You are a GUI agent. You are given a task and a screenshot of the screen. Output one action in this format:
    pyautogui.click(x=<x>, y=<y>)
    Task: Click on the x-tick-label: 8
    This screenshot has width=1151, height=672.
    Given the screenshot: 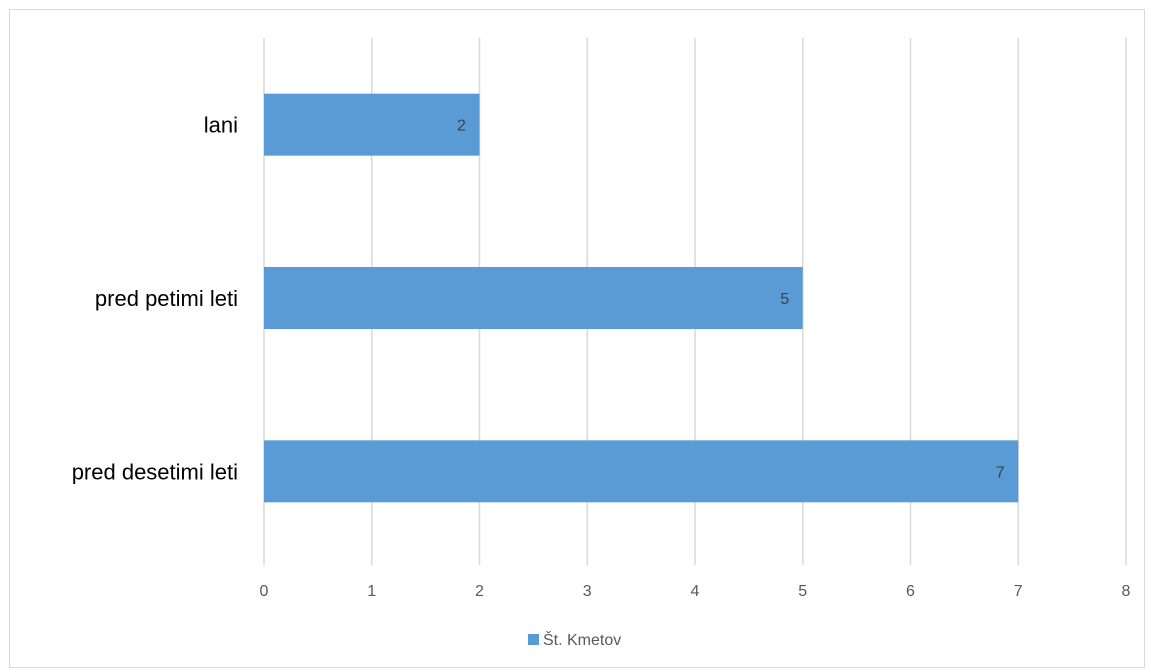 What is the action you would take?
    pyautogui.click(x=1126, y=591)
    